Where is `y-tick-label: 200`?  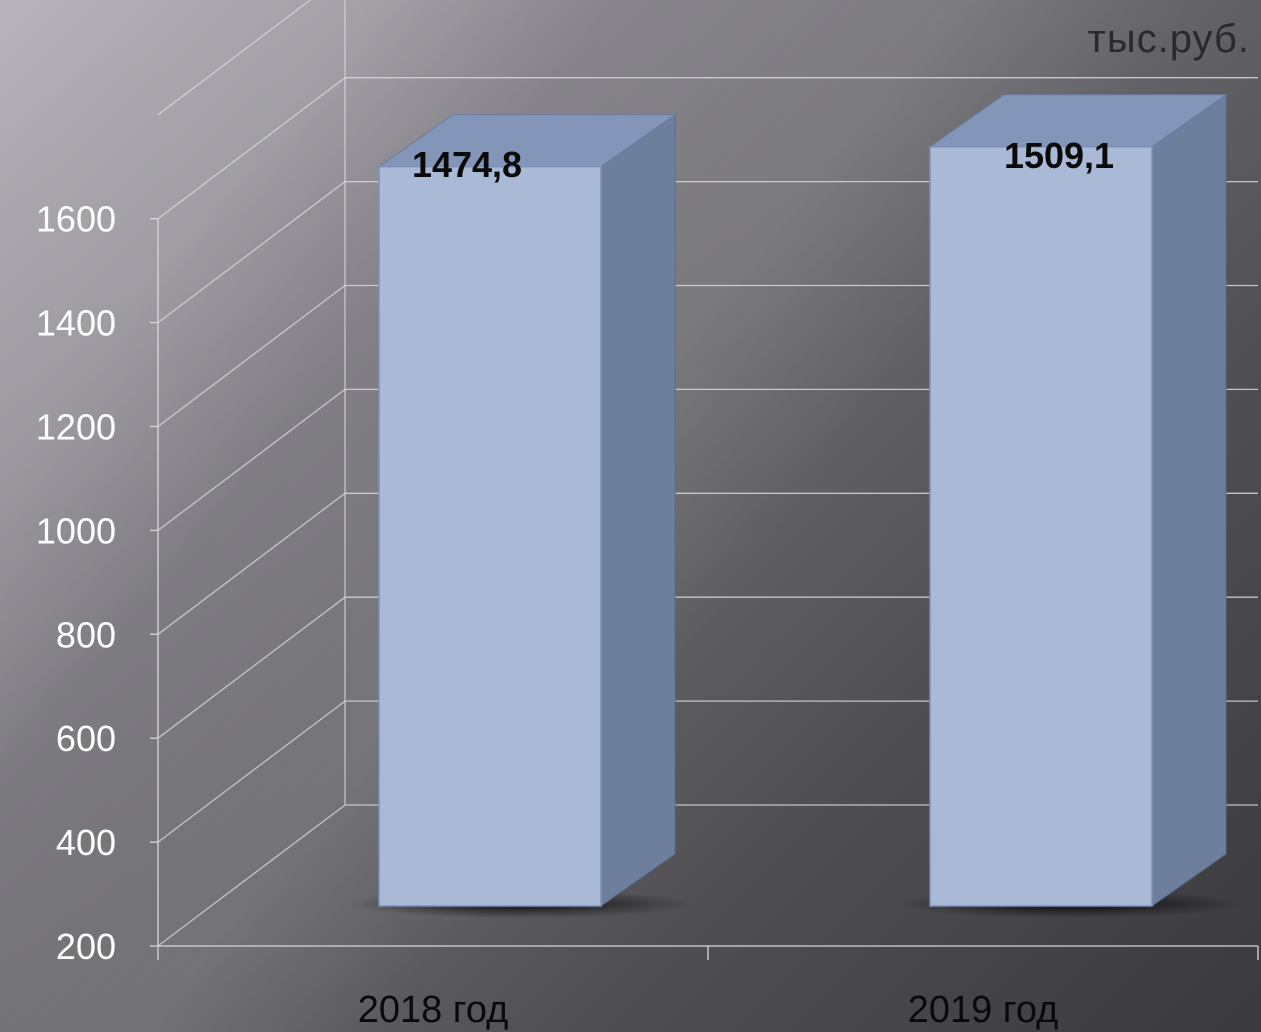 y-tick-label: 200 is located at coordinates (86, 946).